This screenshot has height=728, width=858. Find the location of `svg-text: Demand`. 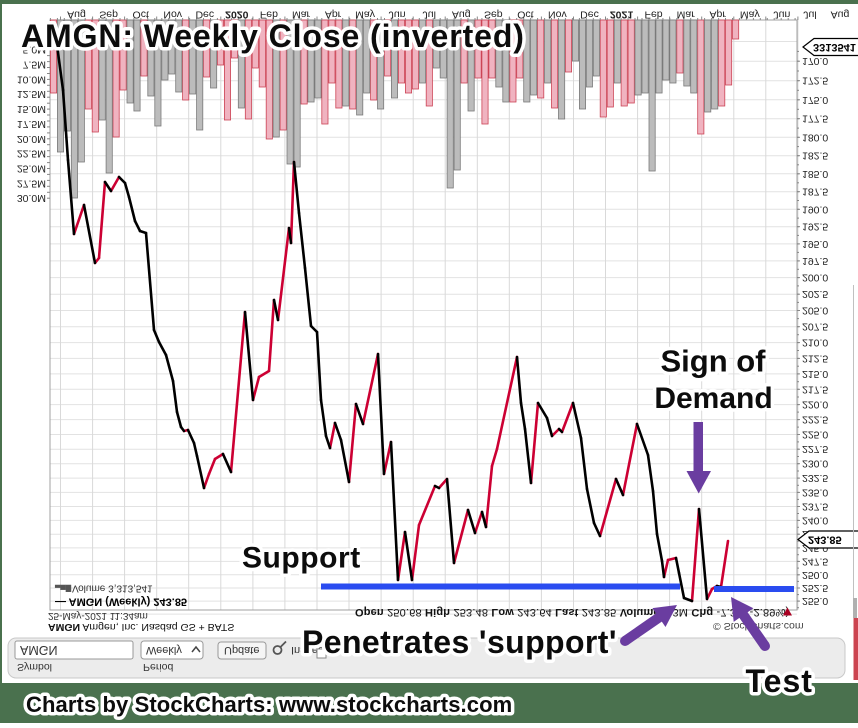

svg-text: Demand is located at coordinates (713, 398).